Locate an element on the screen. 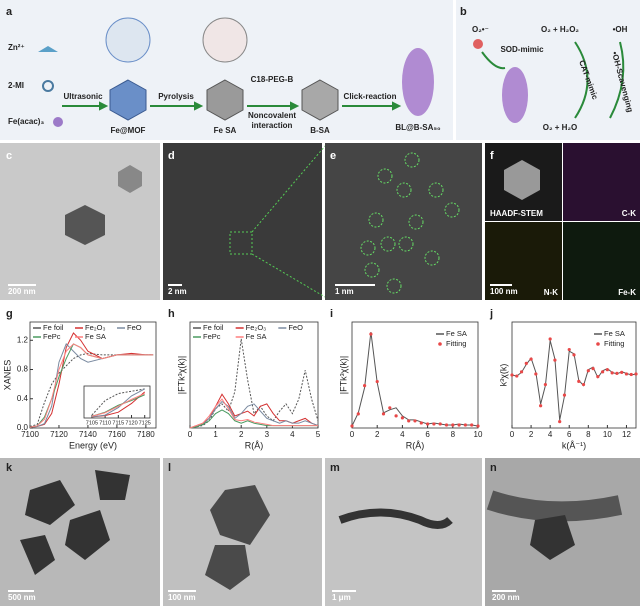  panel-label: f is located at coordinates (492, 156).